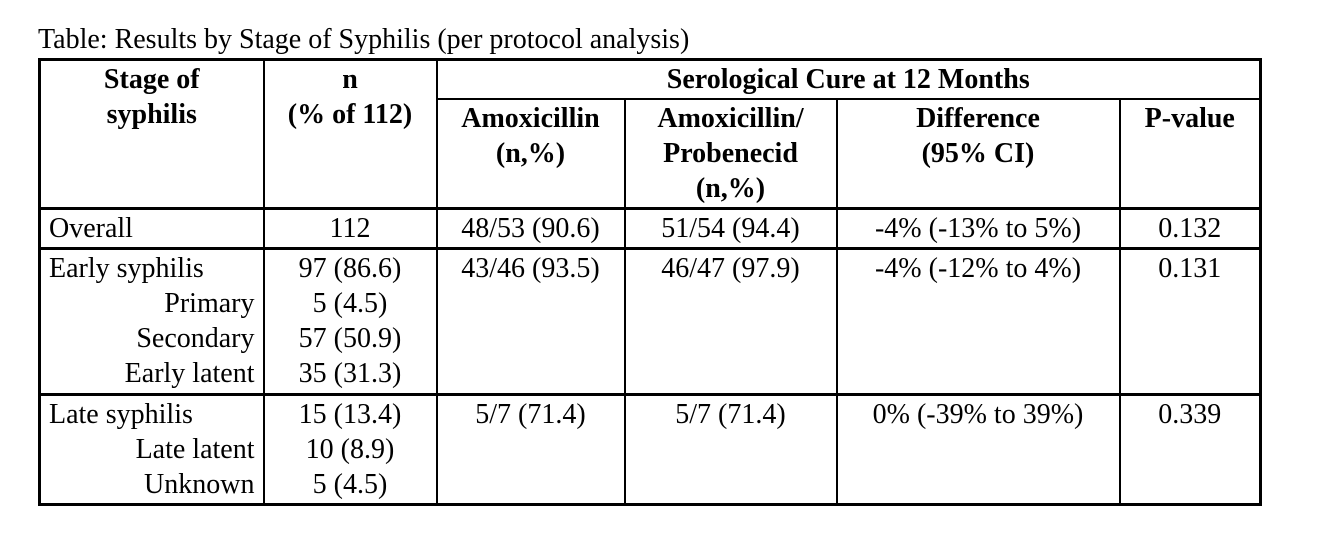 This screenshot has width=1330, height=560. I want to click on n-value: 57 (50.9), so click(350, 338).